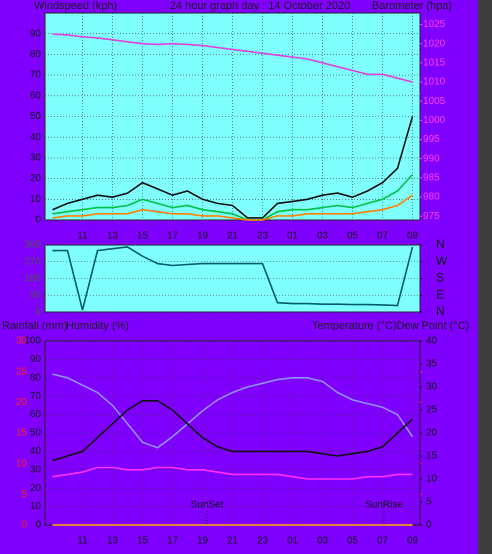 This screenshot has height=554, width=492. I want to click on side-strip, so click(485, 277).